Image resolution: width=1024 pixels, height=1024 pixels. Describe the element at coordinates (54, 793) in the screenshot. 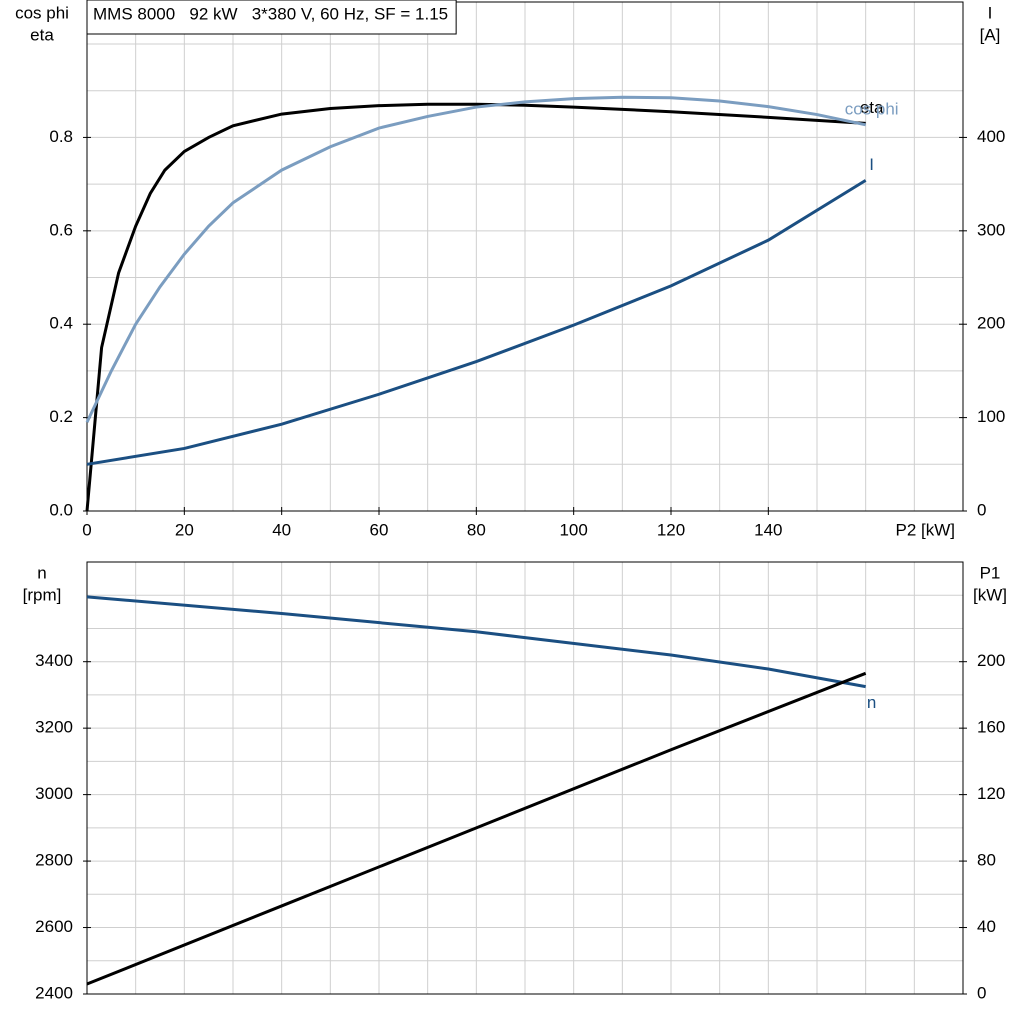

I see `y-tick-label: 3000` at that location.